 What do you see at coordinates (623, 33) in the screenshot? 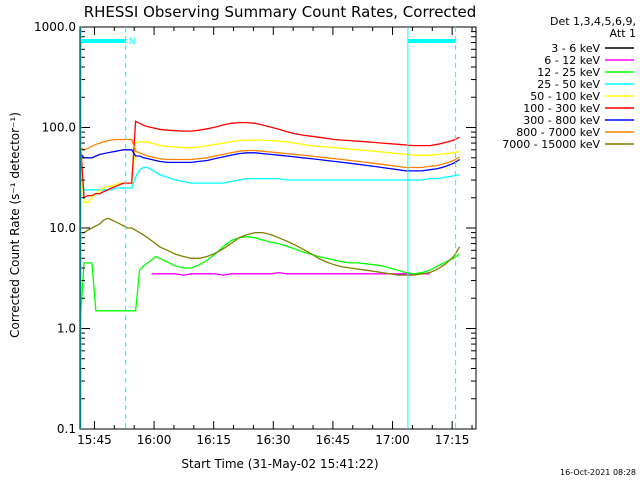
I see `legend-header: Att 1` at bounding box center [623, 33].